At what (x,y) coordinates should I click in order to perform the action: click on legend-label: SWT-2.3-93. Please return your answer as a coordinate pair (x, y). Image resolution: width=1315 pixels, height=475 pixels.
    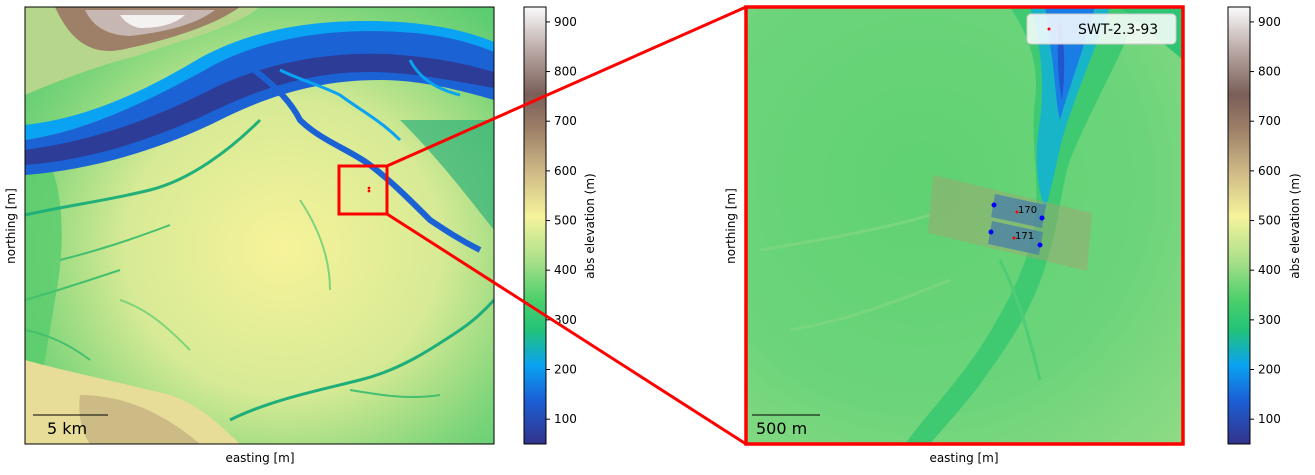
    Looking at the image, I should click on (1118, 30).